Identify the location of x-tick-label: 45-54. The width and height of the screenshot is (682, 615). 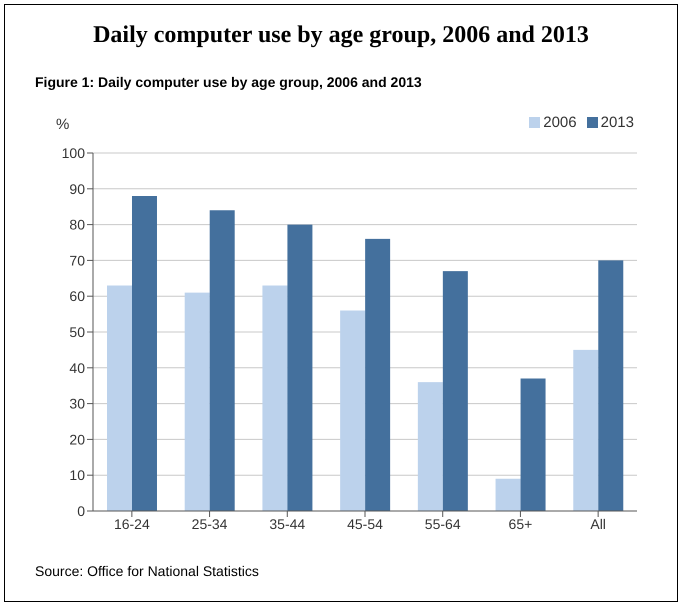
(365, 524).